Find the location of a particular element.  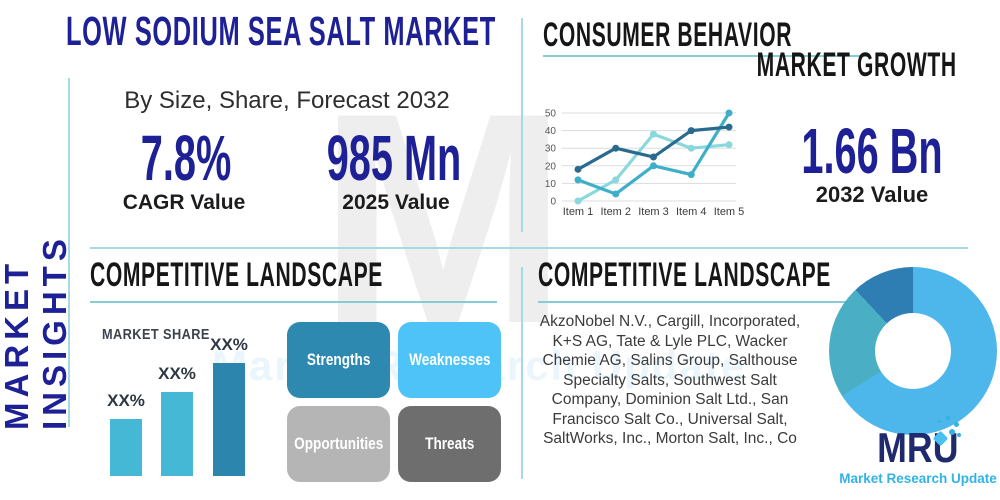

competitive-landscape-left-heading: COMPETITIVE LANDSCAPE is located at coordinates (236, 275).